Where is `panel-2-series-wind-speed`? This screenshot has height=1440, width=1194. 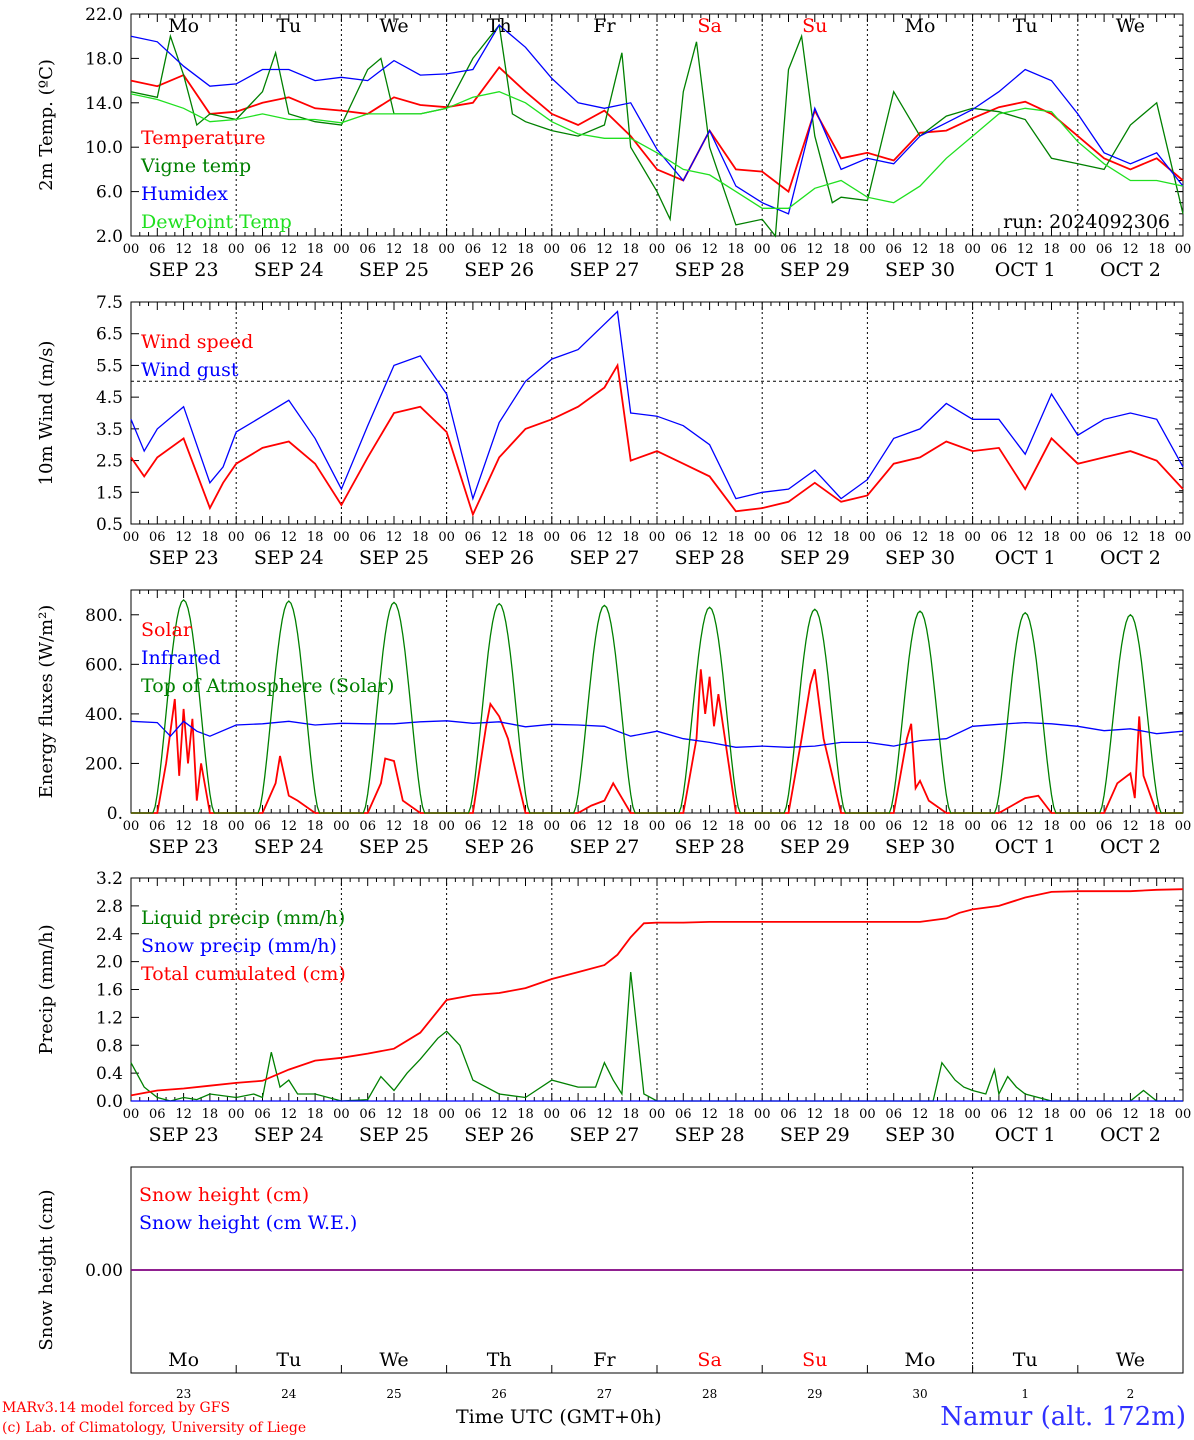 panel-2-series-wind-speed is located at coordinates (657, 439).